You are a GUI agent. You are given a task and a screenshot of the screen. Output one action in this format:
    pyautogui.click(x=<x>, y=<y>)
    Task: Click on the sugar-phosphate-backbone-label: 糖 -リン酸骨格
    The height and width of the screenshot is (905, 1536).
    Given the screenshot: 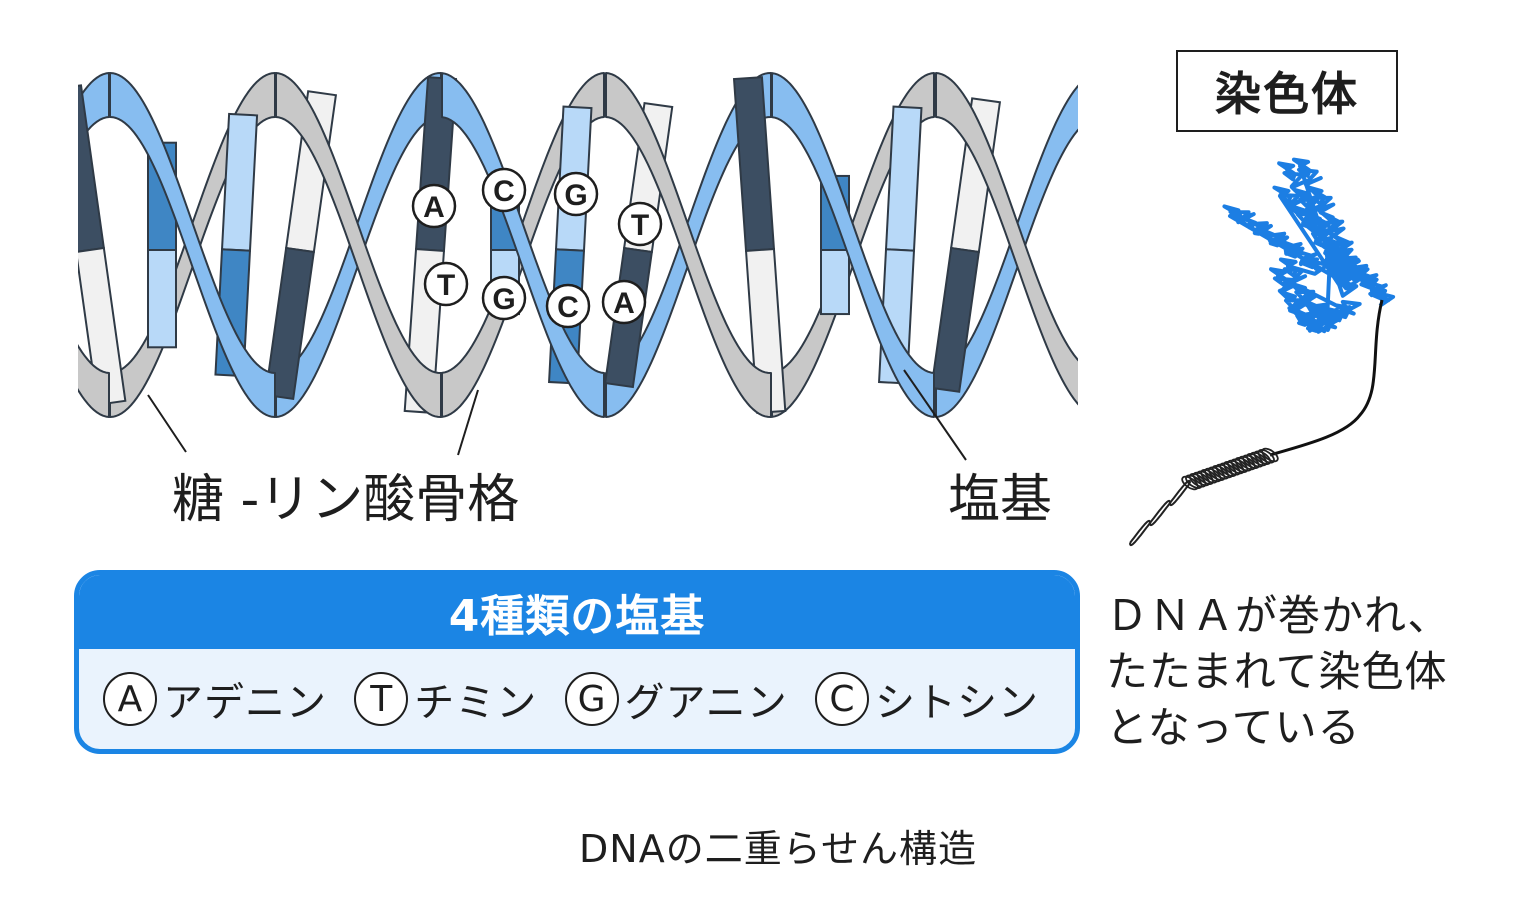 What is the action you would take?
    pyautogui.click(x=346, y=500)
    